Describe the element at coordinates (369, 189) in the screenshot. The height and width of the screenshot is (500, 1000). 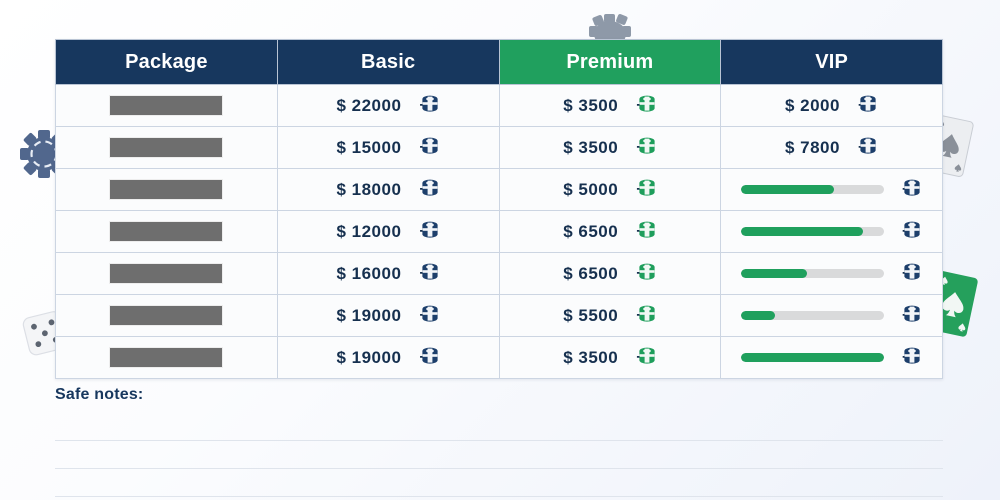
I see `basic-amount: $ 18000` at that location.